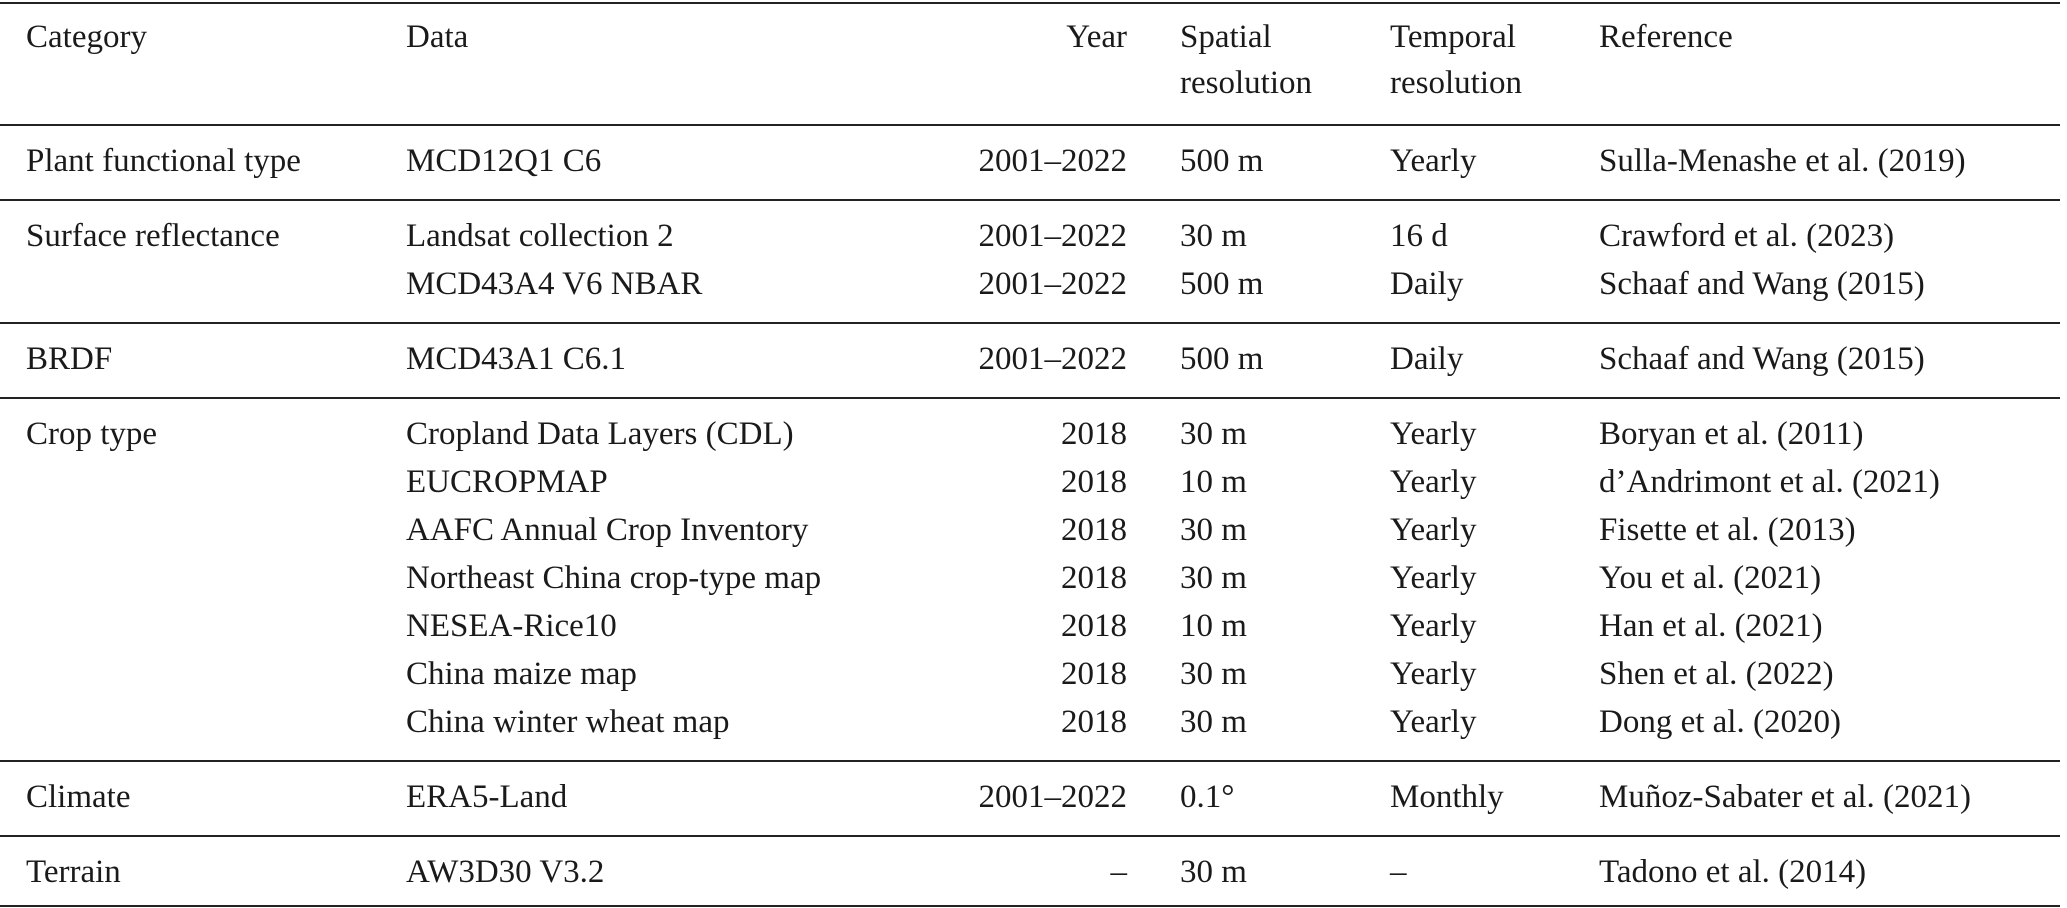 This screenshot has width=2067, height=908. What do you see at coordinates (86, 37) in the screenshot?
I see `header-category: Category` at bounding box center [86, 37].